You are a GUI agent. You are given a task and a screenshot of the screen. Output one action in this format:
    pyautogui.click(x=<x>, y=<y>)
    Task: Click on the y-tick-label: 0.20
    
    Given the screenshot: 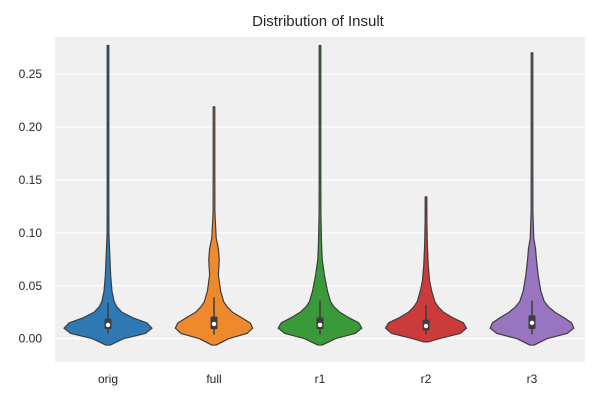 What is the action you would take?
    pyautogui.click(x=31, y=127)
    